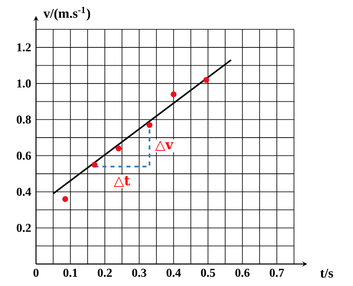  What do you see at coordinates (23, 228) in the screenshot?
I see `y-tick-label: 0.2` at bounding box center [23, 228].